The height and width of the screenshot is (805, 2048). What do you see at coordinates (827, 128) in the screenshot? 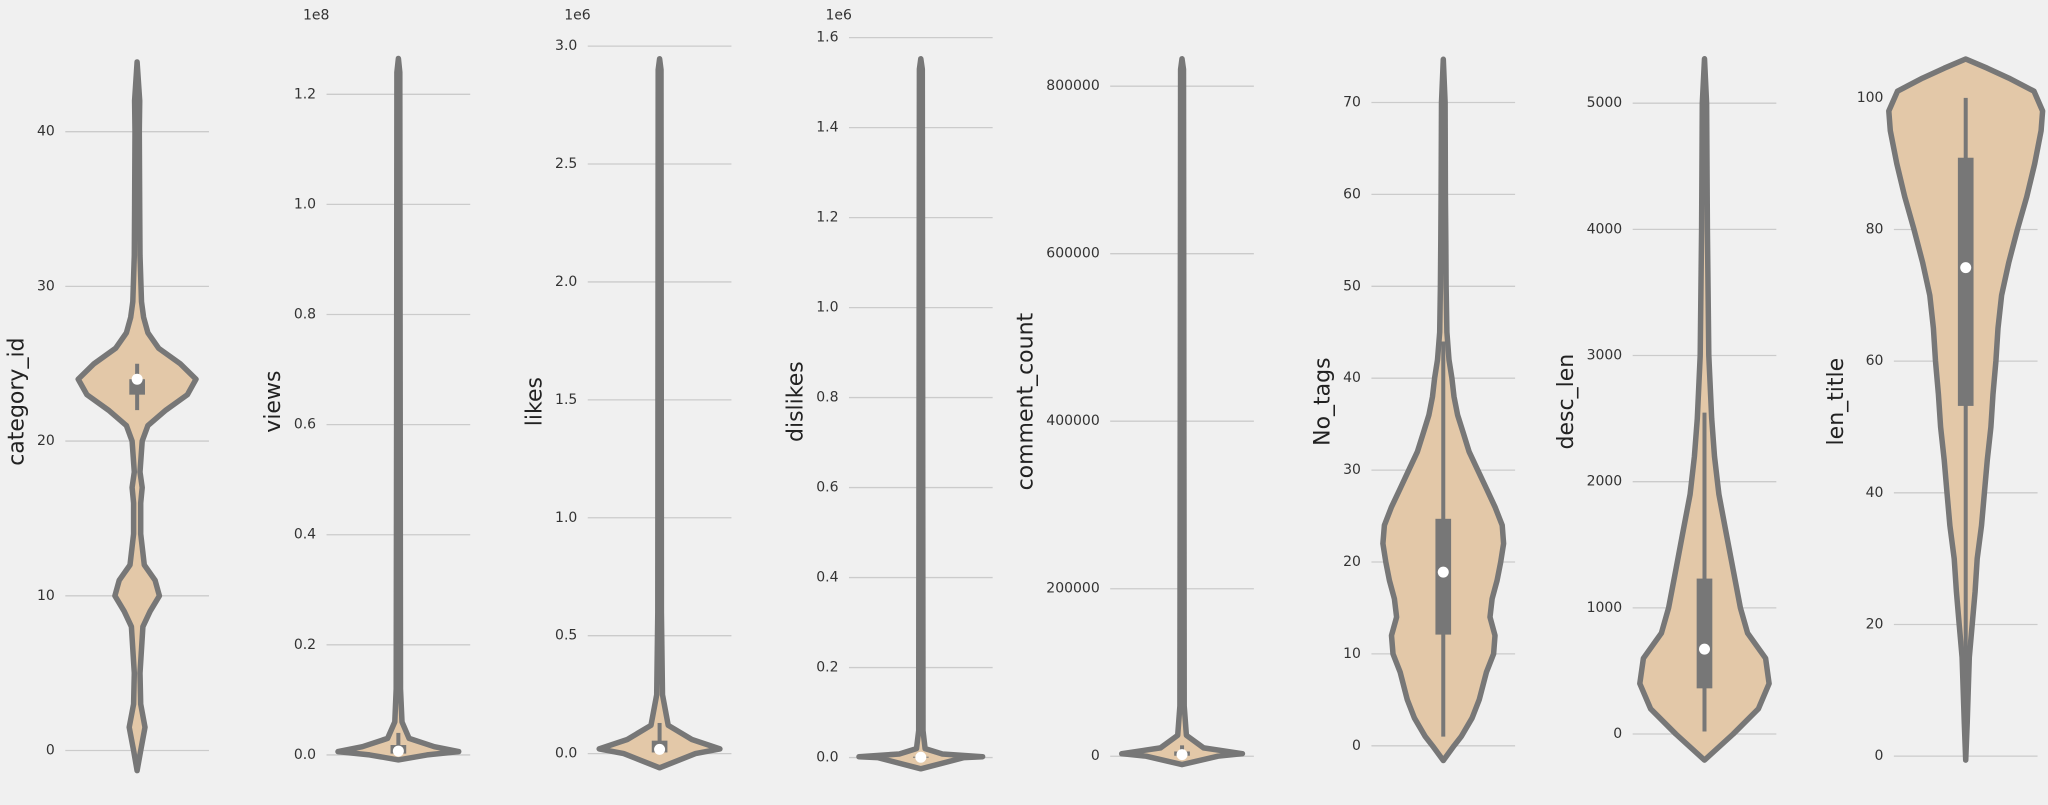
I see `y-tick-label: 1.4` at bounding box center [827, 128].